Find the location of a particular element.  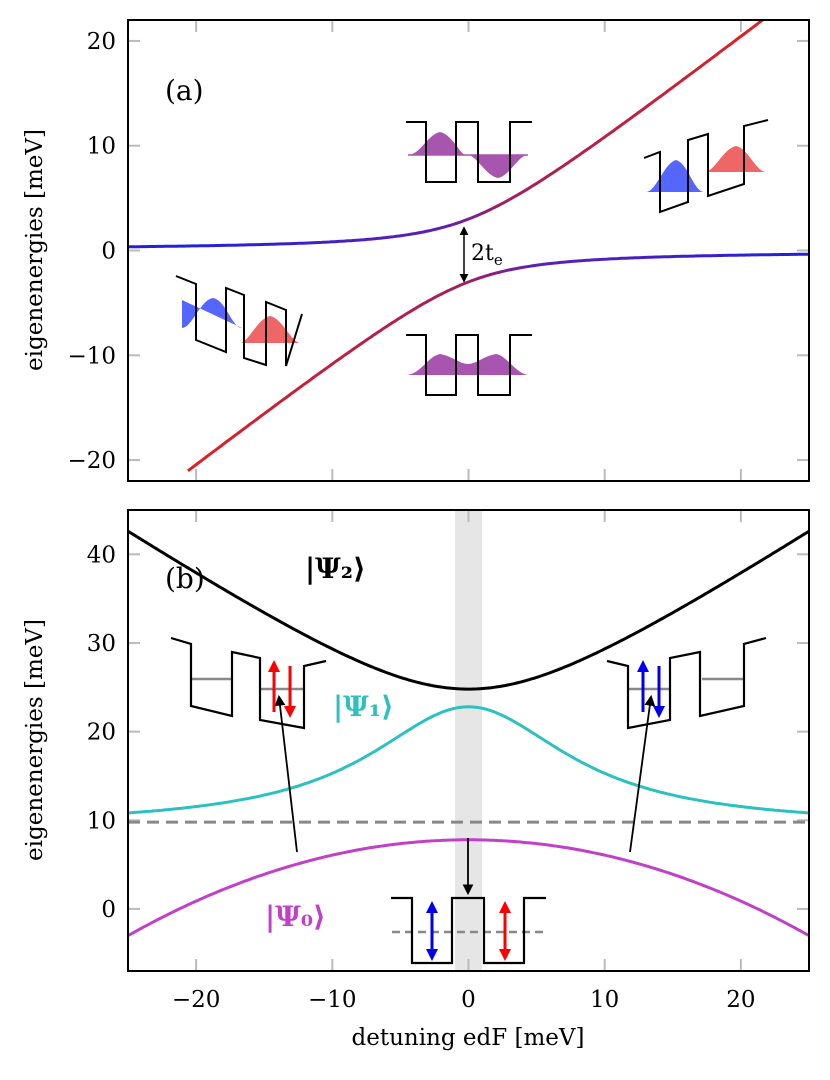

purple-wavefunction-upper-right is located at coordinates (498, 166).